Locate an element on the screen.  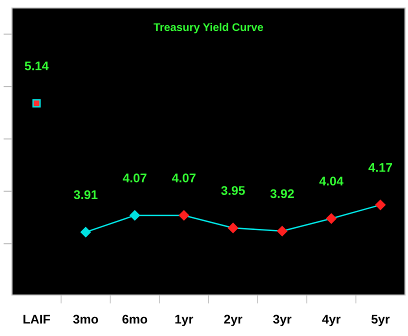
x-tick-label: LAIF is located at coordinates (37, 319).